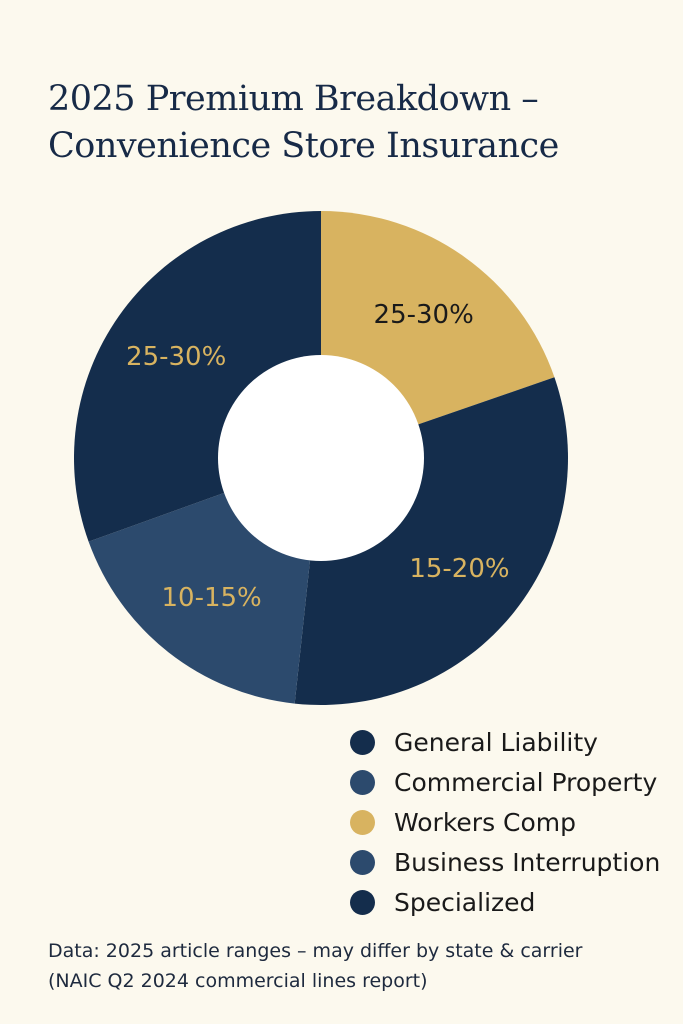  I want to click on legend-item: Workers Comp, so click(505, 822).